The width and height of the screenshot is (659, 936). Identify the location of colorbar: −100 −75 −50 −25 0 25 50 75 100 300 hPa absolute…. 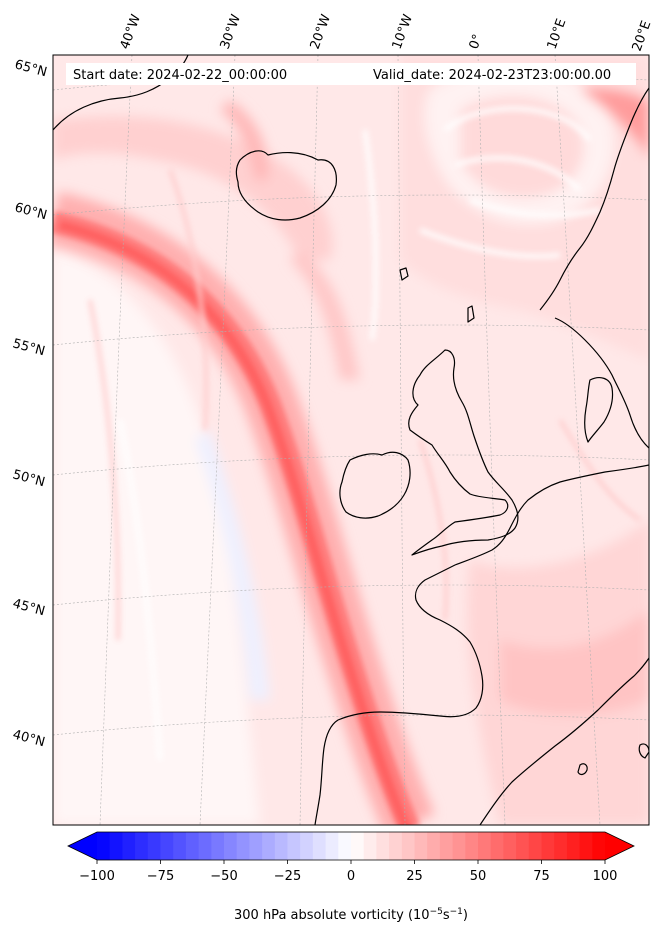
(351, 877).